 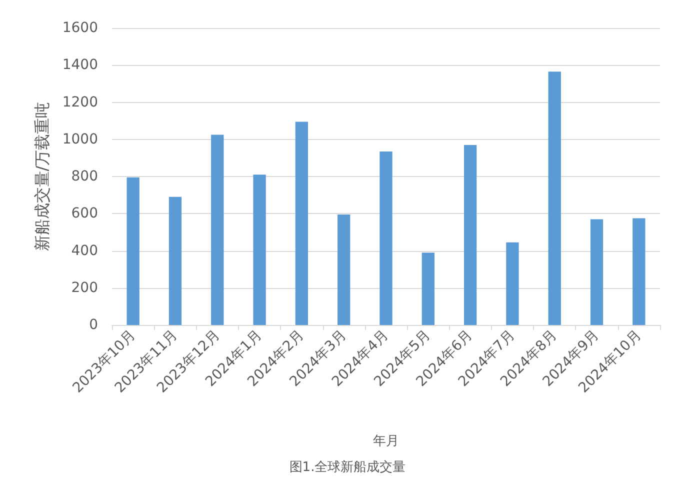 I want to click on y-tick-label: 0, so click(x=93, y=325).